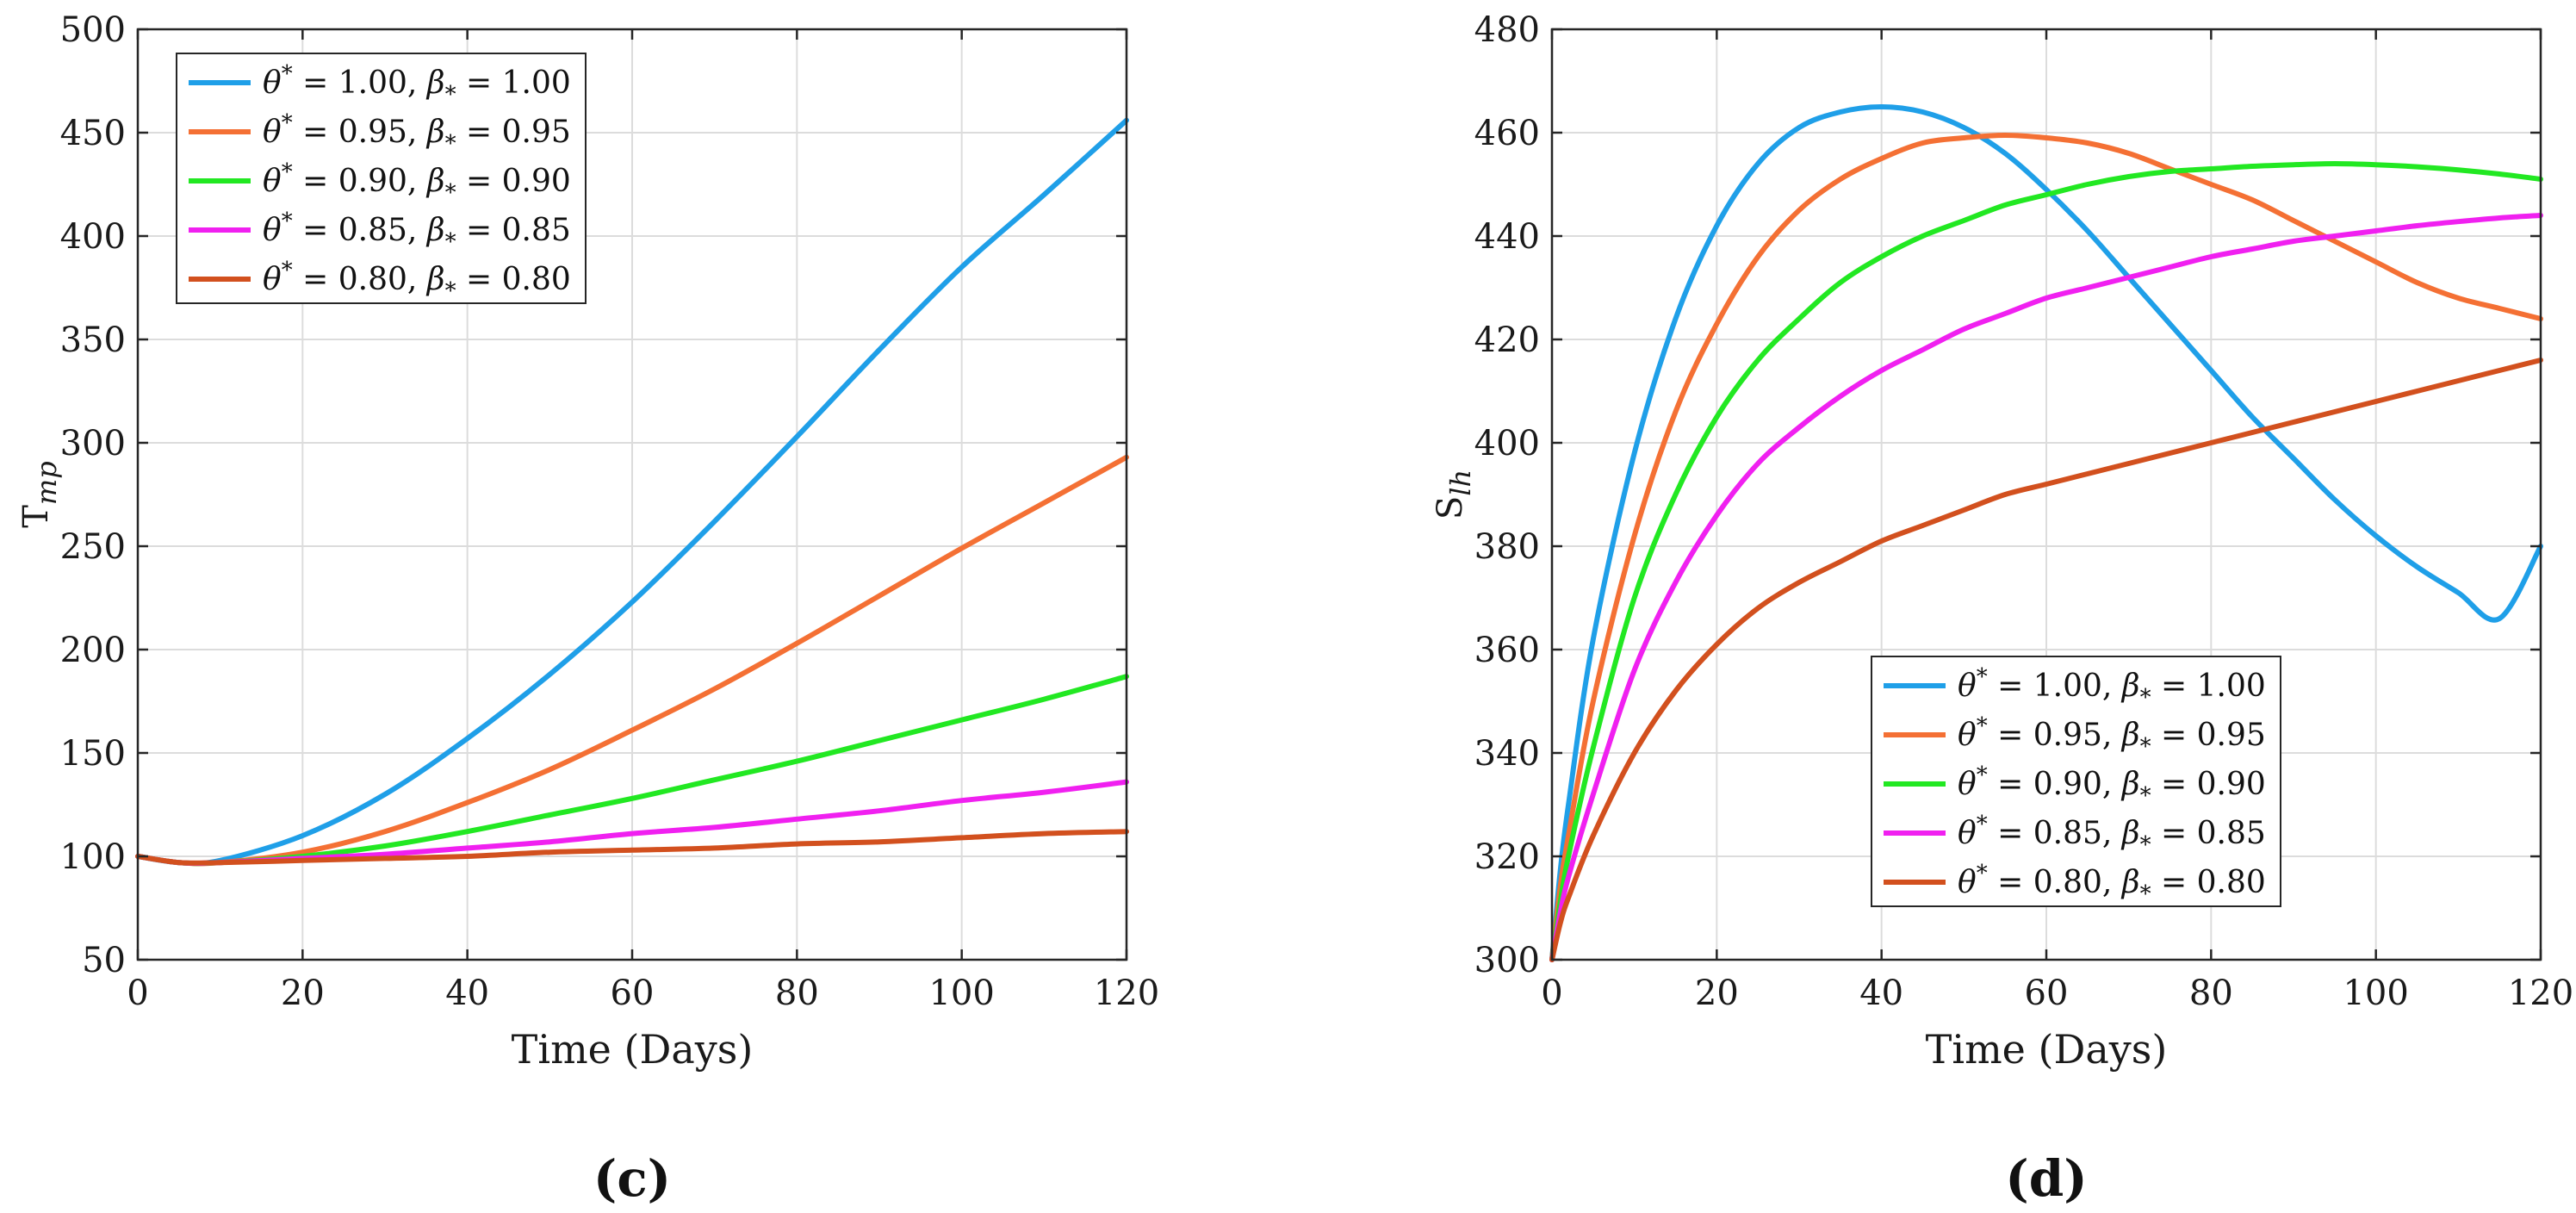 This screenshot has width=2576, height=1213. What do you see at coordinates (1507, 30) in the screenshot?
I see `y-tick-label: 480` at bounding box center [1507, 30].